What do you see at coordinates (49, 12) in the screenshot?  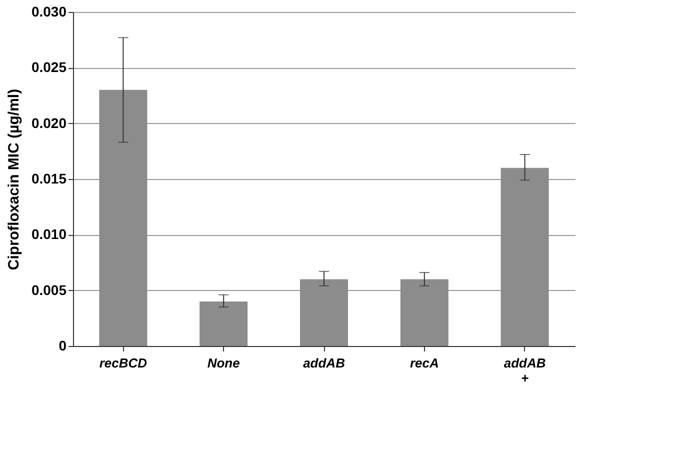 I see `y-tick-label: 0.030` at bounding box center [49, 12].